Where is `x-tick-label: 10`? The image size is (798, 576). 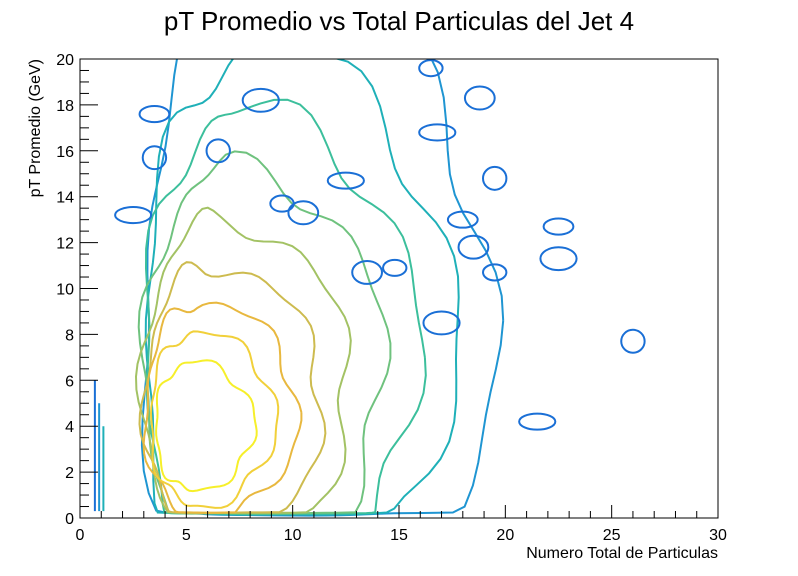 x-tick-label: 10 is located at coordinates (293, 535).